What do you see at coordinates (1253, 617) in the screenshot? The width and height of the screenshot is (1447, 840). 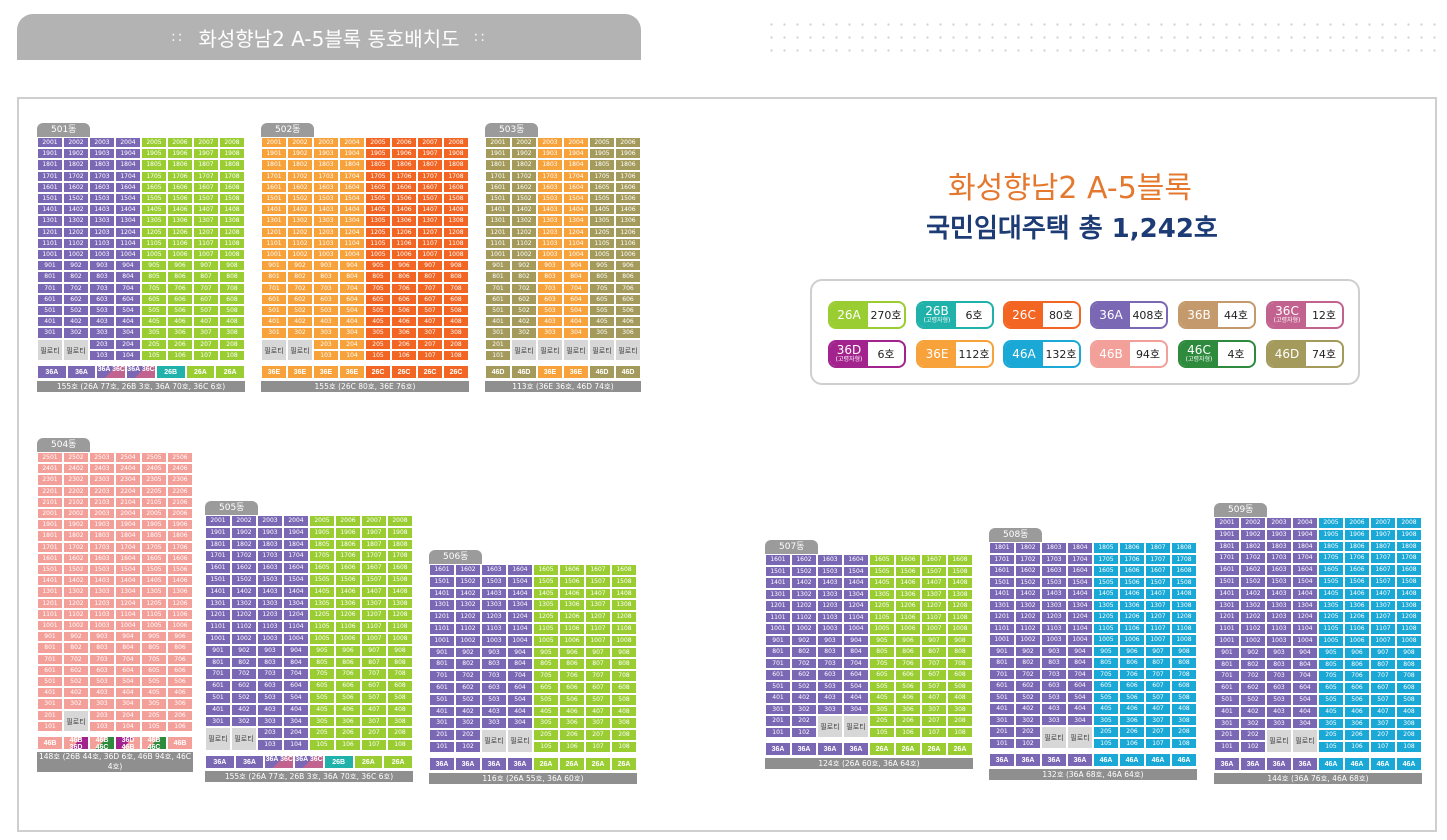 I see `unit-cell: 1202` at bounding box center [1253, 617].